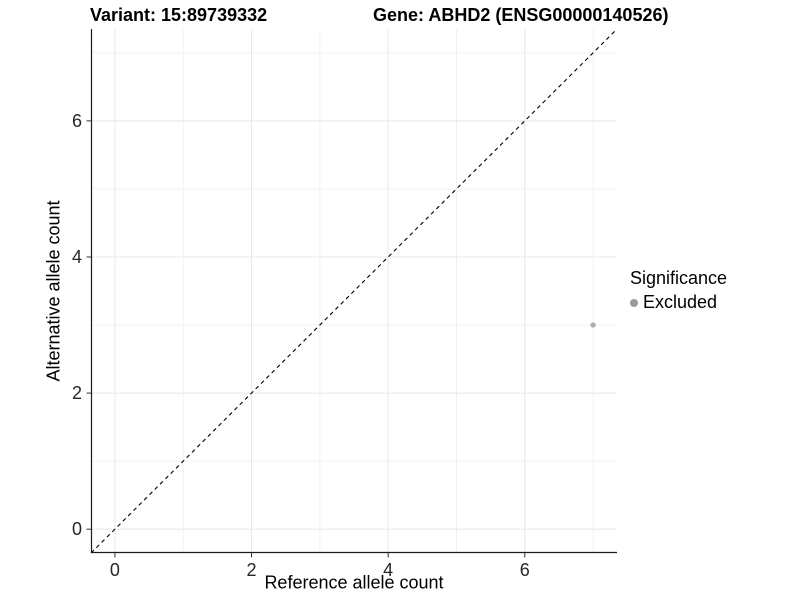  Describe the element at coordinates (678, 290) in the screenshot. I see `legend: Significance Excluded` at that location.